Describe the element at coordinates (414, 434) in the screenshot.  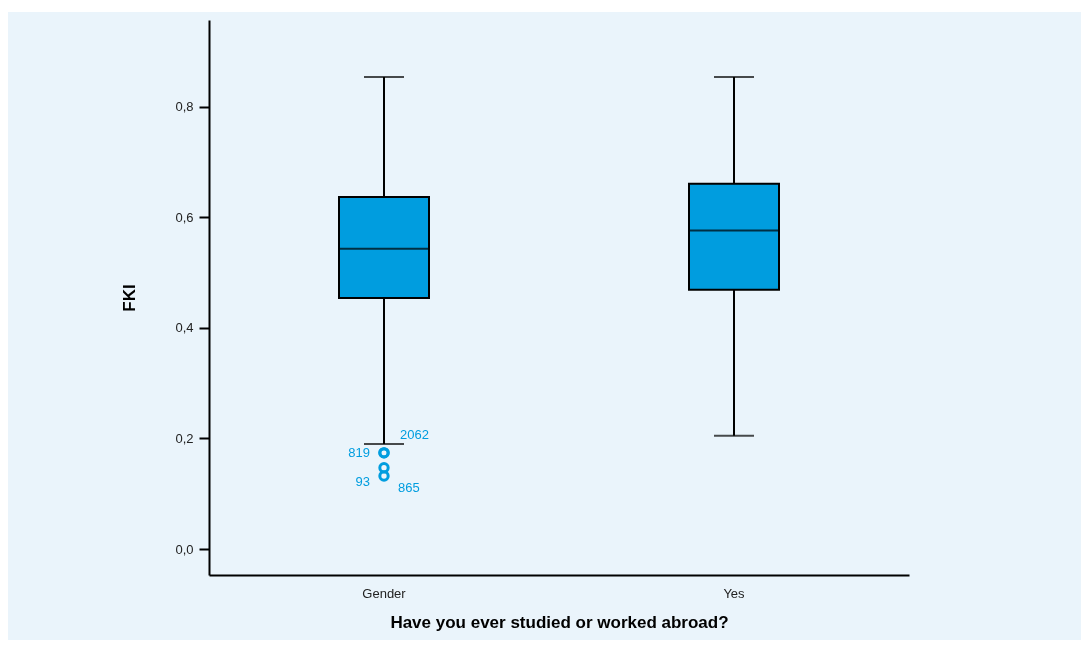
I see `annotation: 2062` at that location.